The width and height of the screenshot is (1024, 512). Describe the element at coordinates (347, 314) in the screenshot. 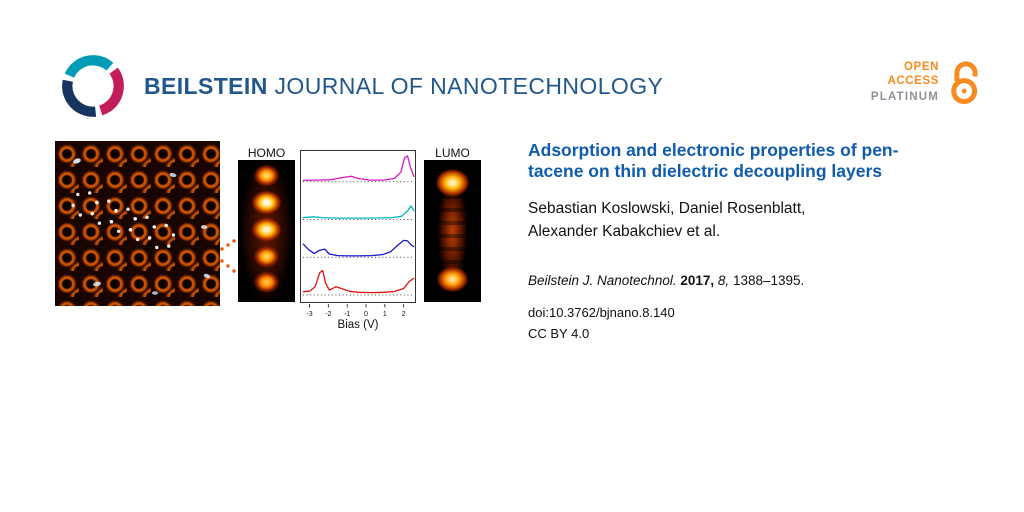

I see `svg-text: -1` at that location.